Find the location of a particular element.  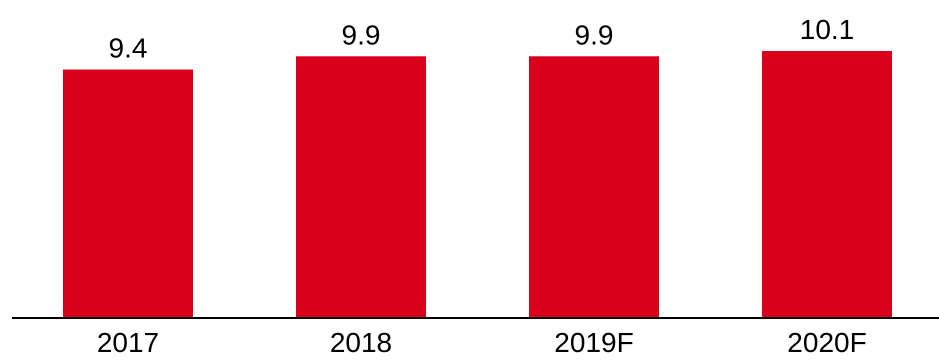

data-label-2020f: 10.1 is located at coordinates (827, 29).